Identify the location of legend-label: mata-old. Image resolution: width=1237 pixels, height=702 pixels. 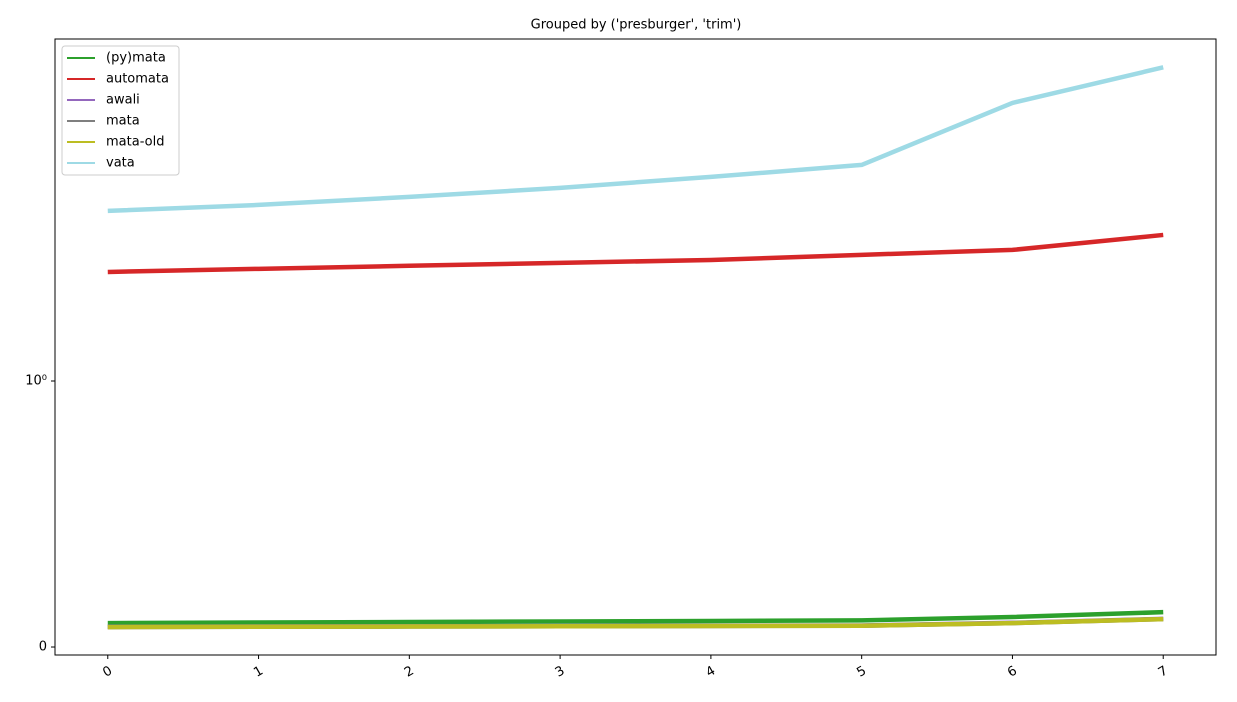
(135, 142).